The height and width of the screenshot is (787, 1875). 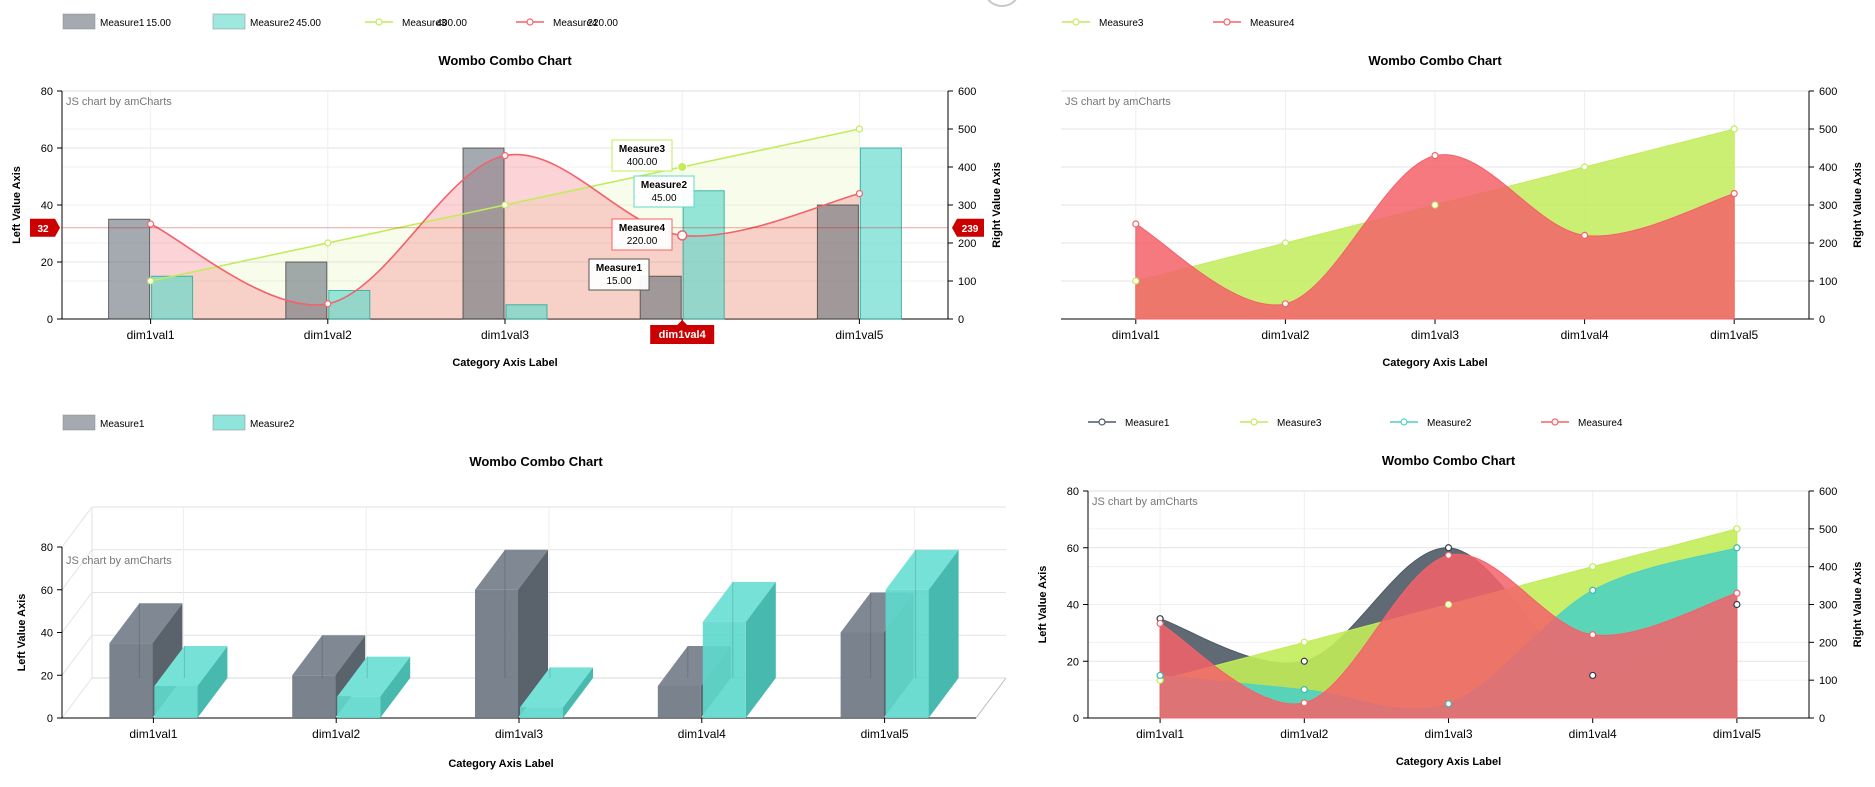 I want to click on balloon-value: 400.00, so click(x=642, y=162).